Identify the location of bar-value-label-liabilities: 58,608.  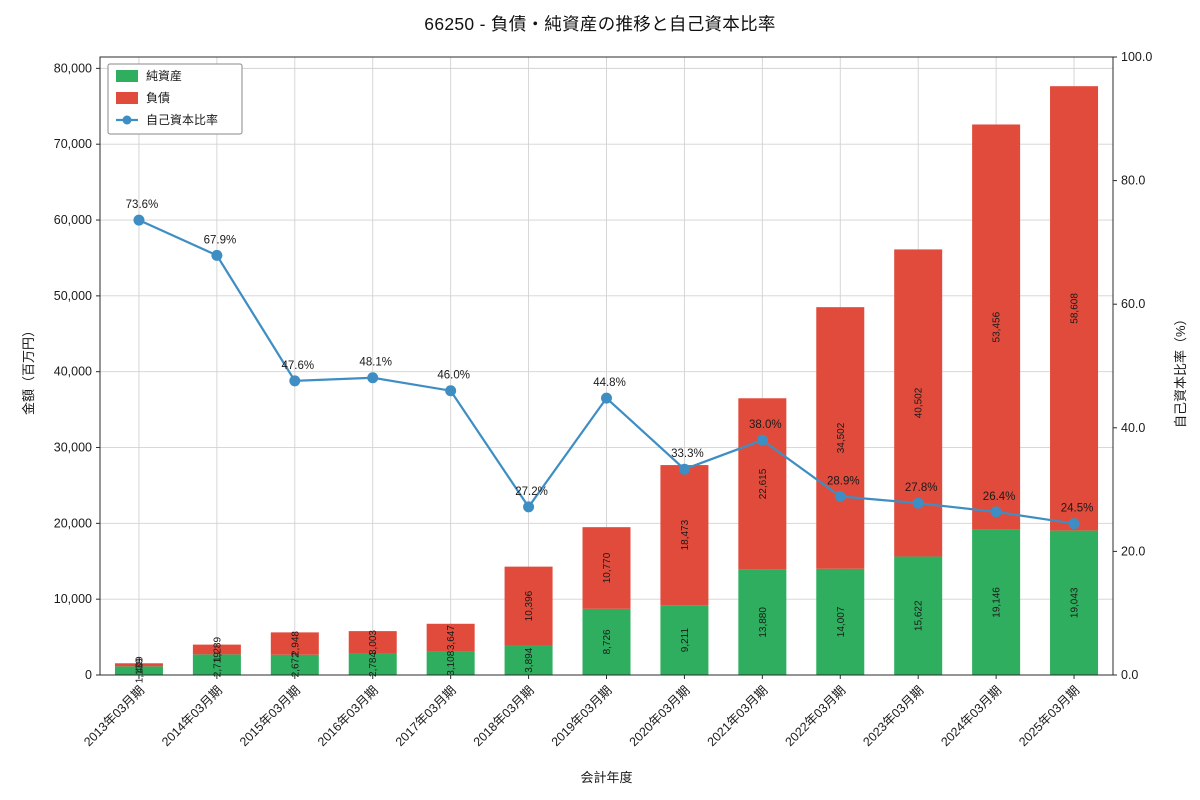
(1075, 308).